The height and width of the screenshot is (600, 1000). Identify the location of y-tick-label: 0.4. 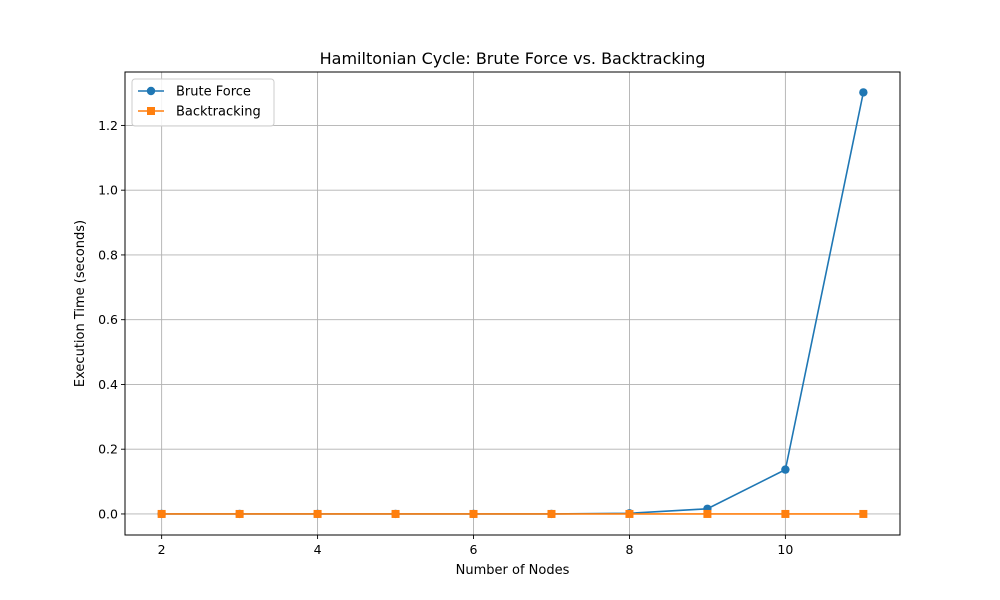
(108, 384).